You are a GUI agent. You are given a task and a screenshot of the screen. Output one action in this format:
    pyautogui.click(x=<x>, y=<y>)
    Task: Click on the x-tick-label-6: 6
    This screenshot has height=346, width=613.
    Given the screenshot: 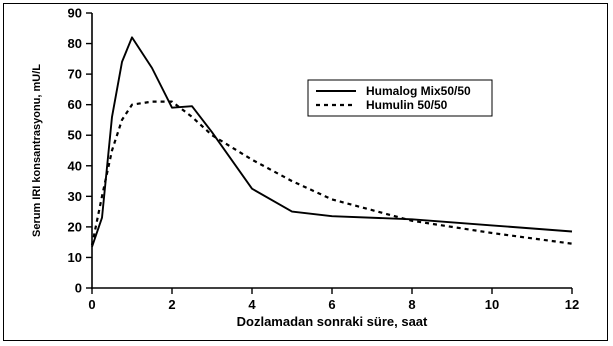 What is the action you would take?
    pyautogui.click(x=331, y=304)
    